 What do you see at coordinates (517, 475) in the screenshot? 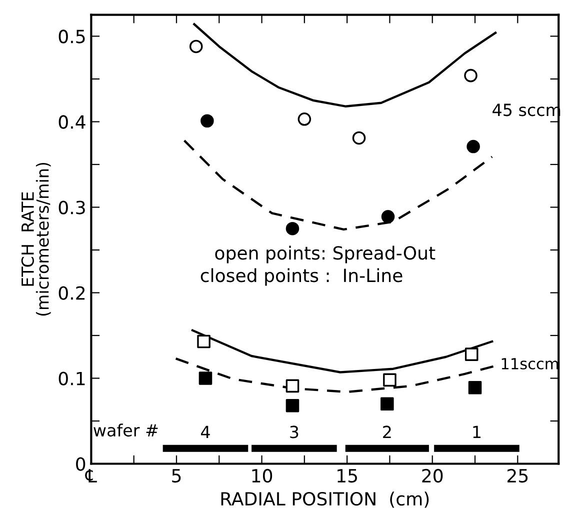
I see `x-tick-label: 25` at bounding box center [517, 475].